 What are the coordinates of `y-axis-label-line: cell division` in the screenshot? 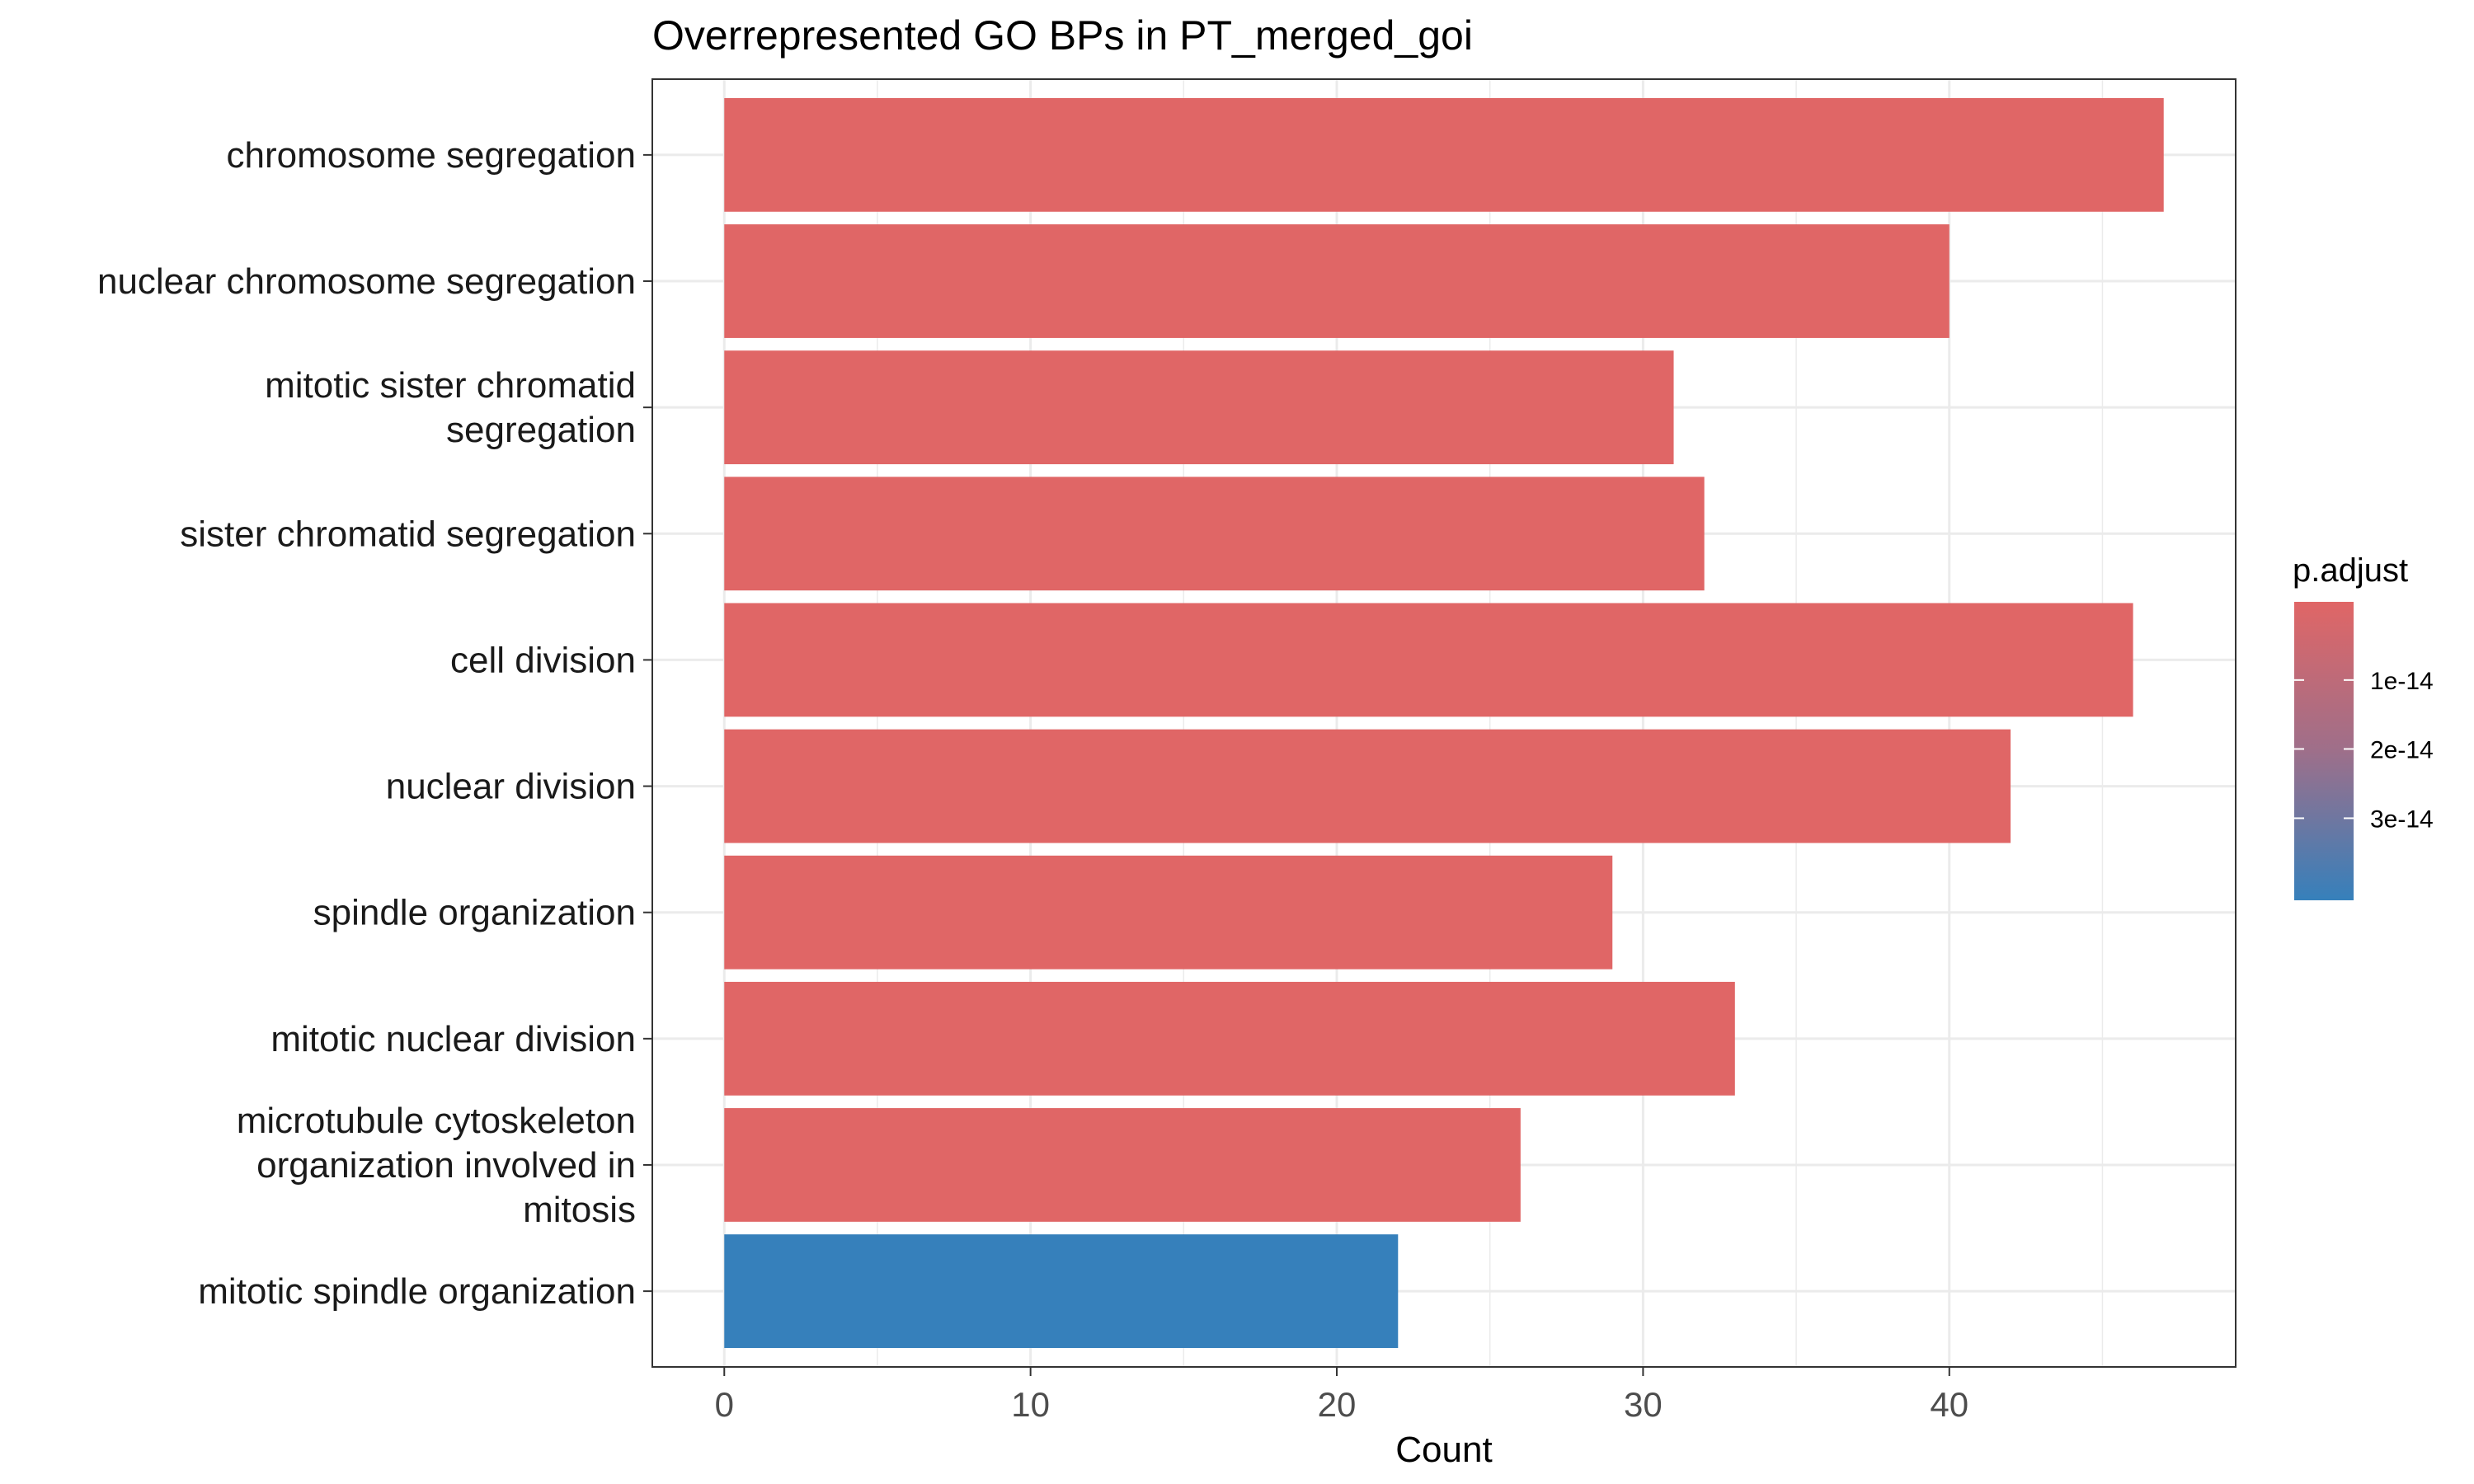 It's located at (543, 660).